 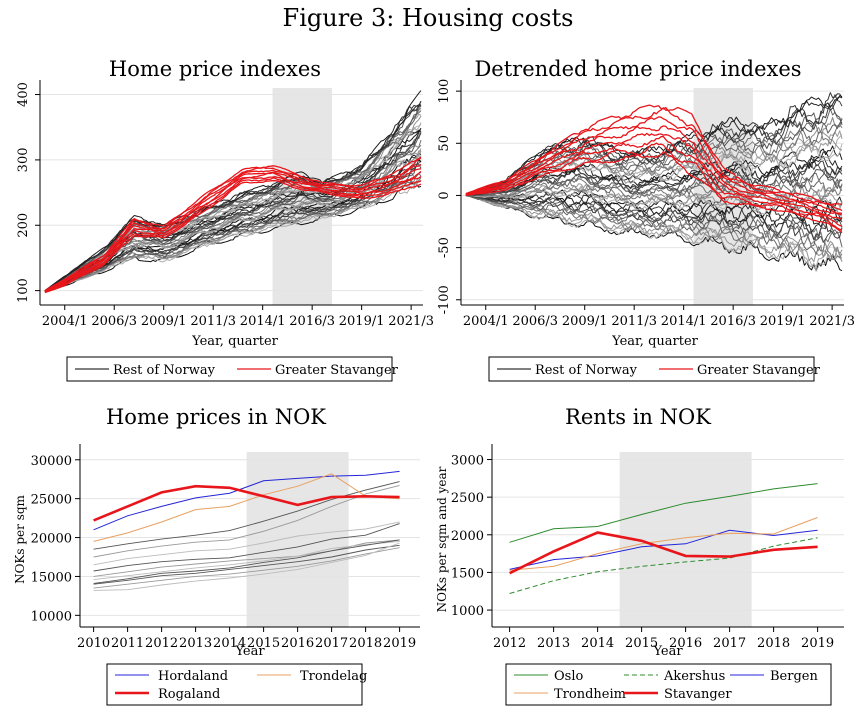 I want to click on y-axis-label: NOKs per sqm and year, so click(x=442, y=539).